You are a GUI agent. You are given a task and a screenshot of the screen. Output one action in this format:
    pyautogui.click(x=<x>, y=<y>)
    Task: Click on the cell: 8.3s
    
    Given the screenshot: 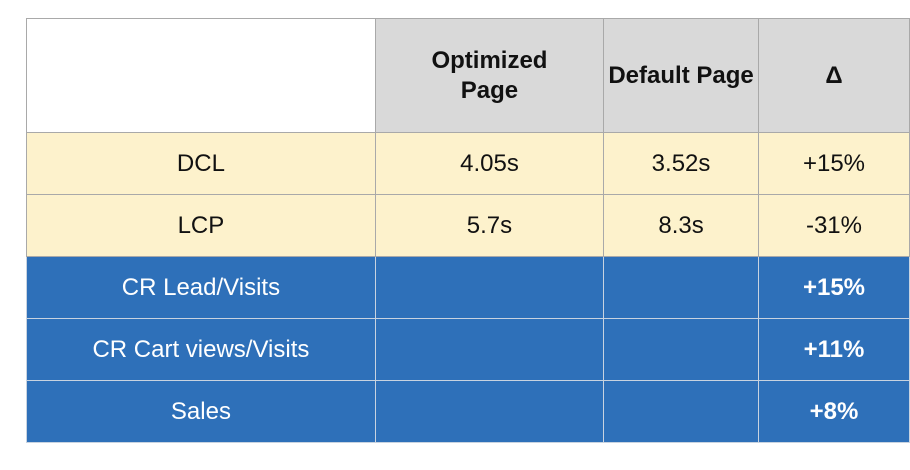 What is the action you would take?
    pyautogui.click(x=681, y=225)
    